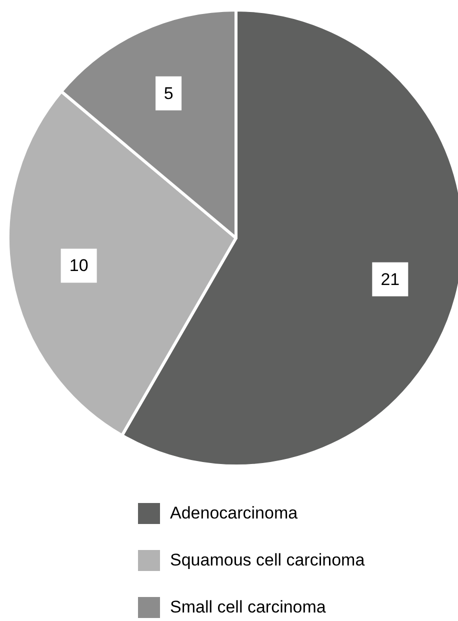 The width and height of the screenshot is (458, 621). What do you see at coordinates (248, 607) in the screenshot?
I see `legend-label: Small cell carcinoma` at bounding box center [248, 607].